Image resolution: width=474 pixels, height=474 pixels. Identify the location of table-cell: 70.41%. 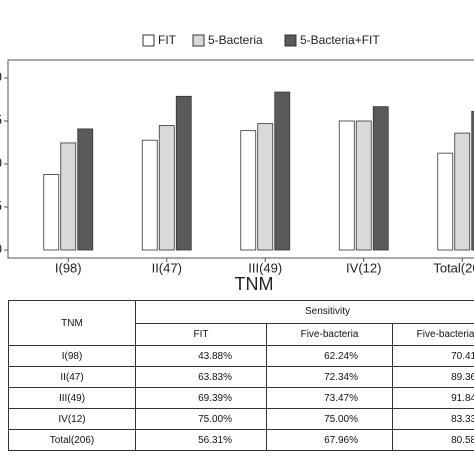
(433, 356).